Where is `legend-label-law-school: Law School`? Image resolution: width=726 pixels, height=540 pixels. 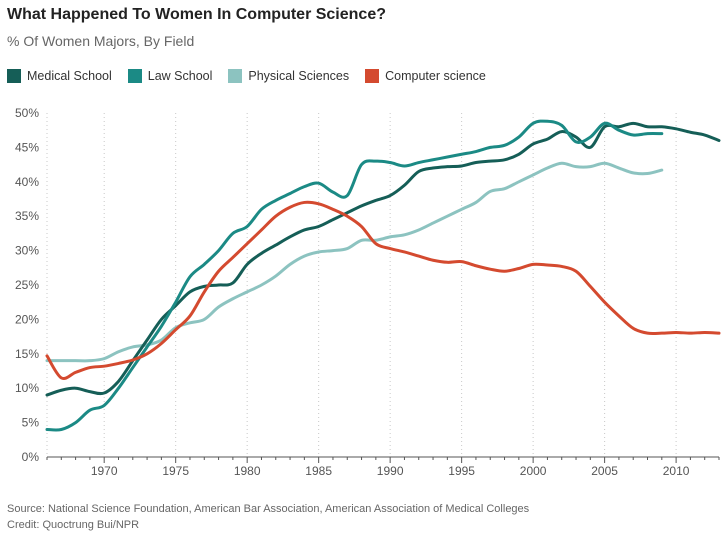
legend-label-law-school: Law School is located at coordinates (180, 76).